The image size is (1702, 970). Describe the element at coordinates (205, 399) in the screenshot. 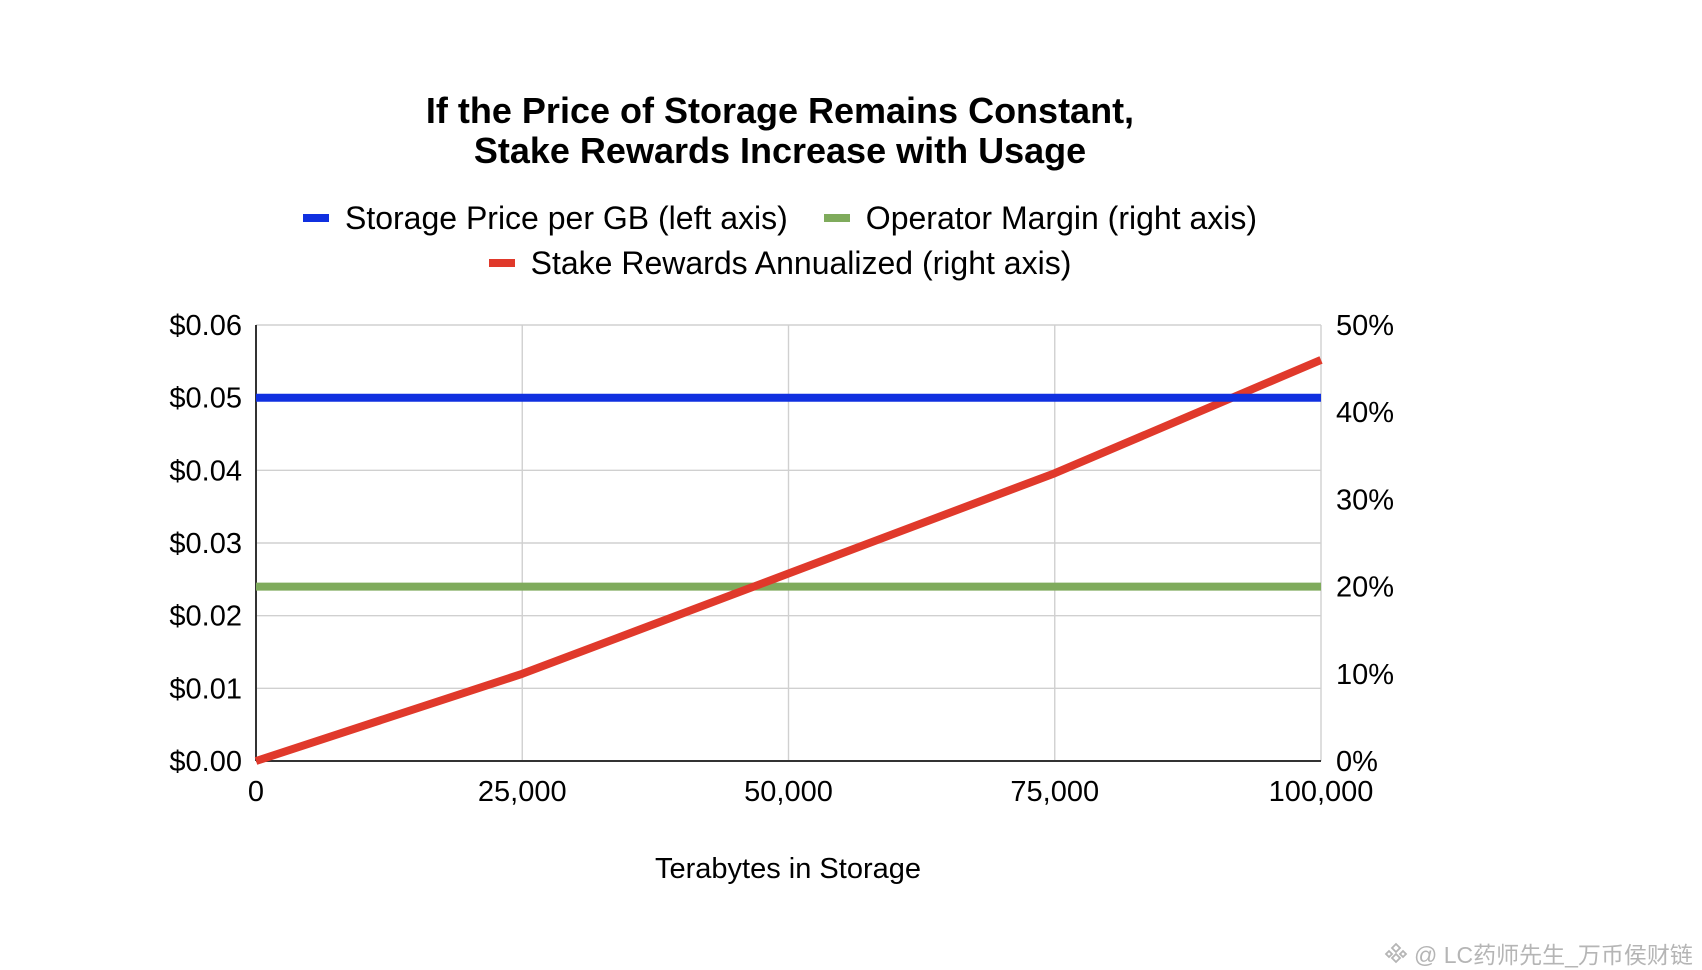

I see `left-axis-tick-label: $0.05` at that location.